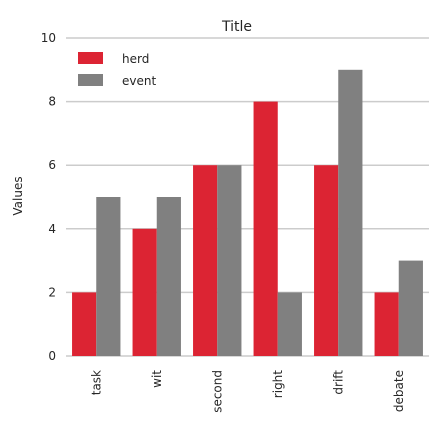  Describe the element at coordinates (289, 324) in the screenshot. I see `bar-event-right` at that location.